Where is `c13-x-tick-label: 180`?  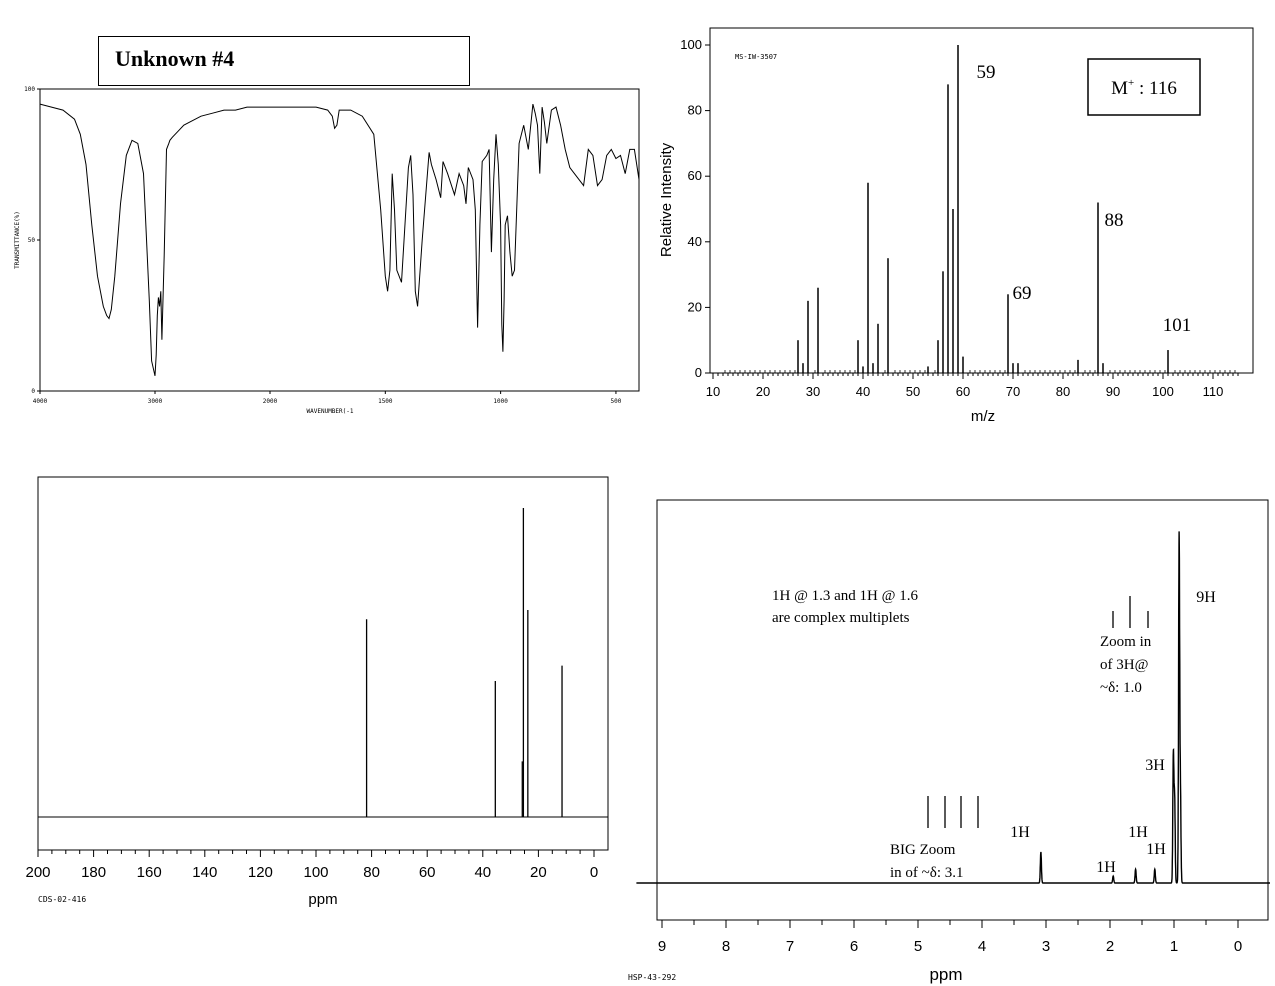 c13-x-tick-label: 180 is located at coordinates (93, 872).